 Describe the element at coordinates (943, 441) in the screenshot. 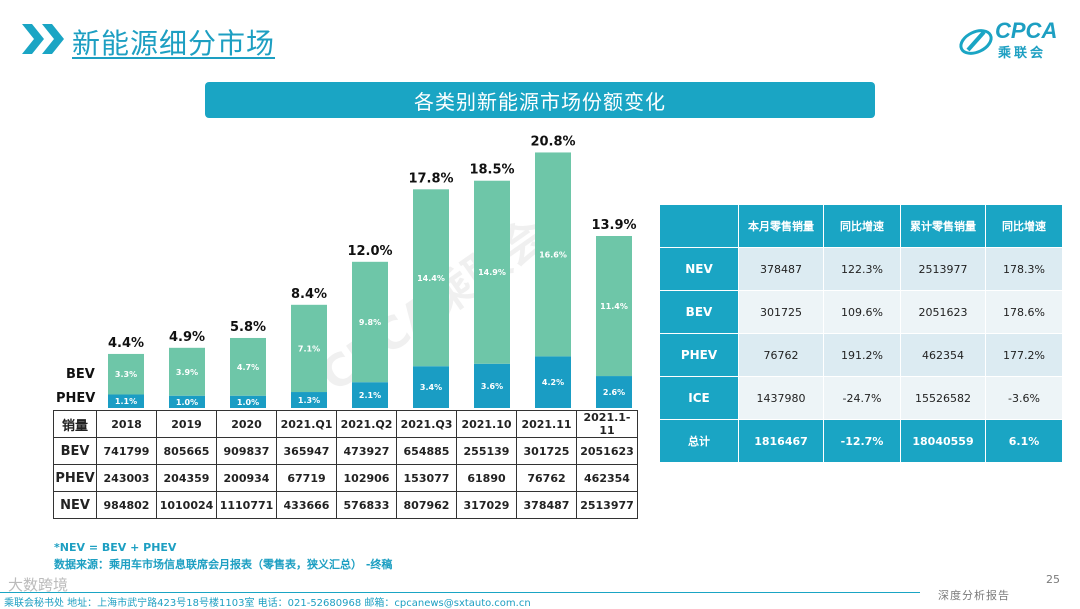

I see `retail-cell: 18040559` at that location.